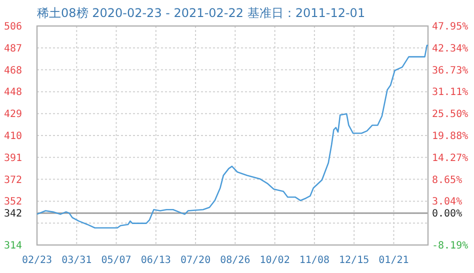  I want to click on x-tick-label: 10/02, so click(275, 260).